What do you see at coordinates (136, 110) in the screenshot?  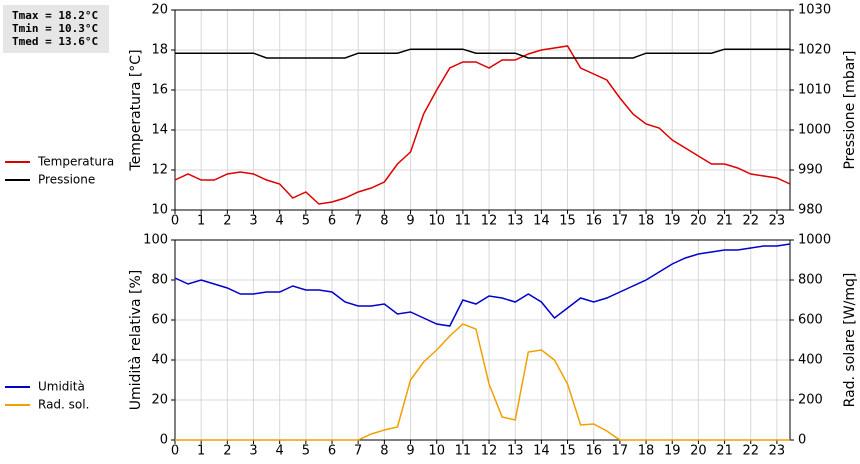 I see `y-axis-label: Temperatura [°C]` at bounding box center [136, 110].